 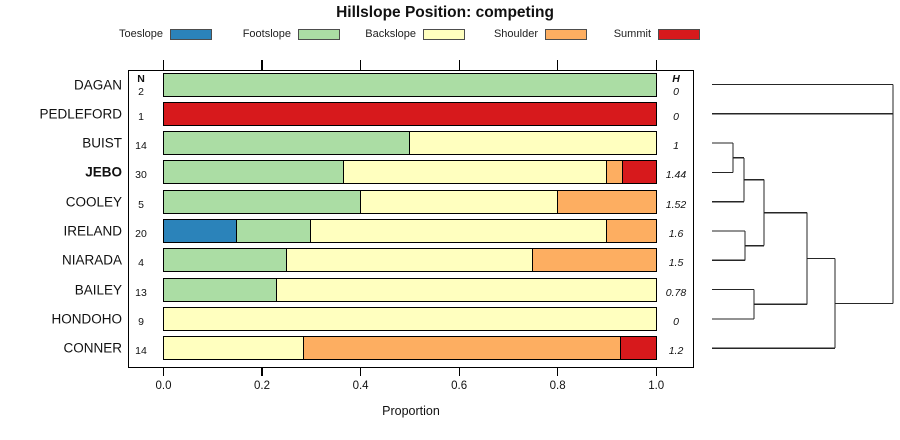 I want to click on row-label: BAILEY, so click(x=98, y=290).